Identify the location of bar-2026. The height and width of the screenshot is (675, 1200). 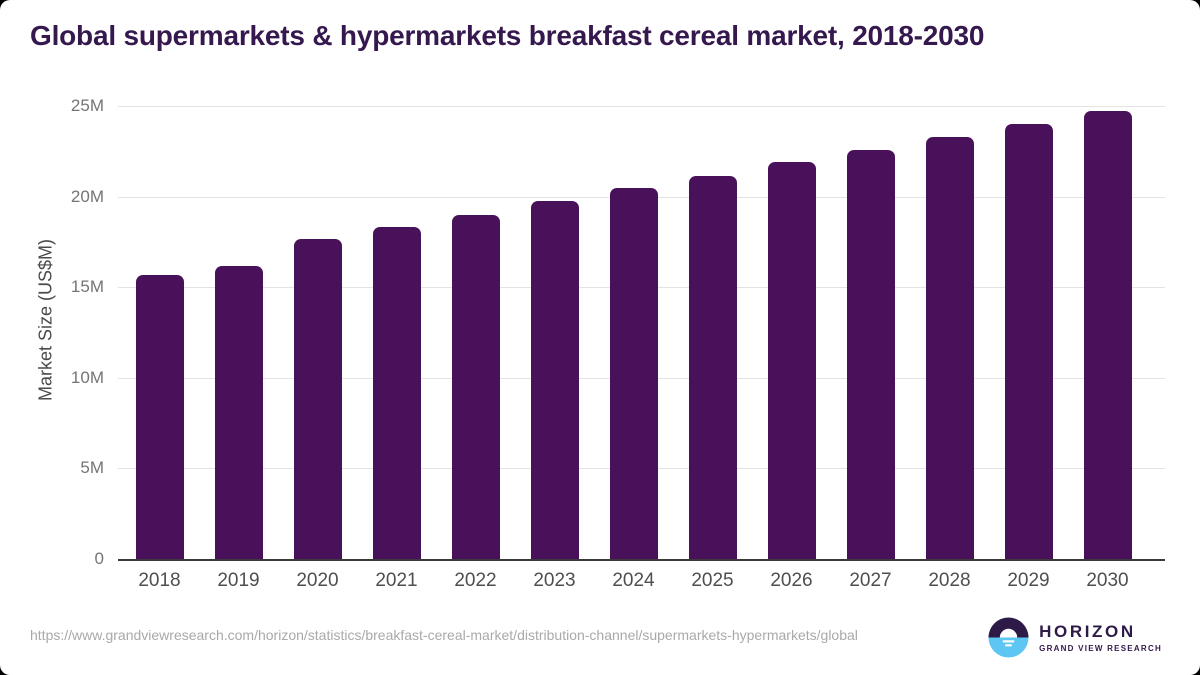
(791, 360).